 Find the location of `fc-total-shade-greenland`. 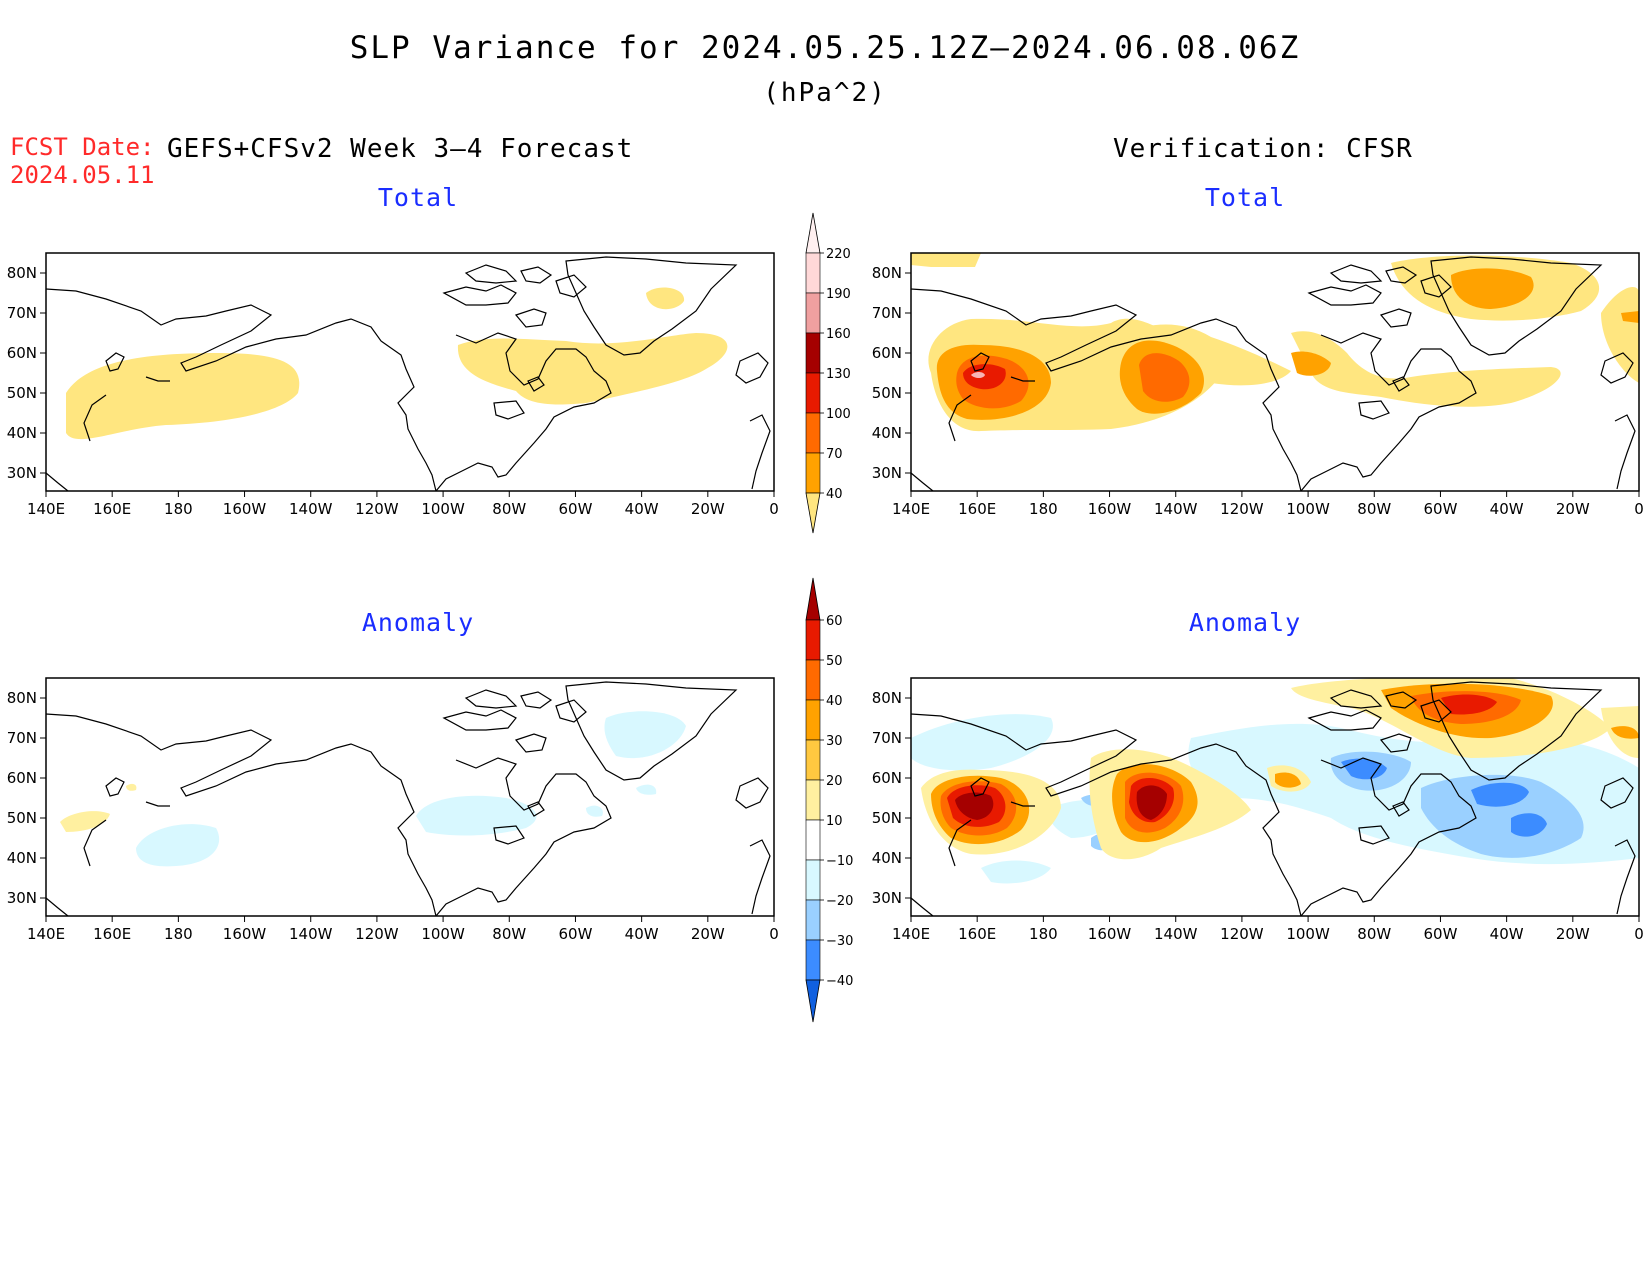

fc-total-shade-greenland is located at coordinates (665, 298).